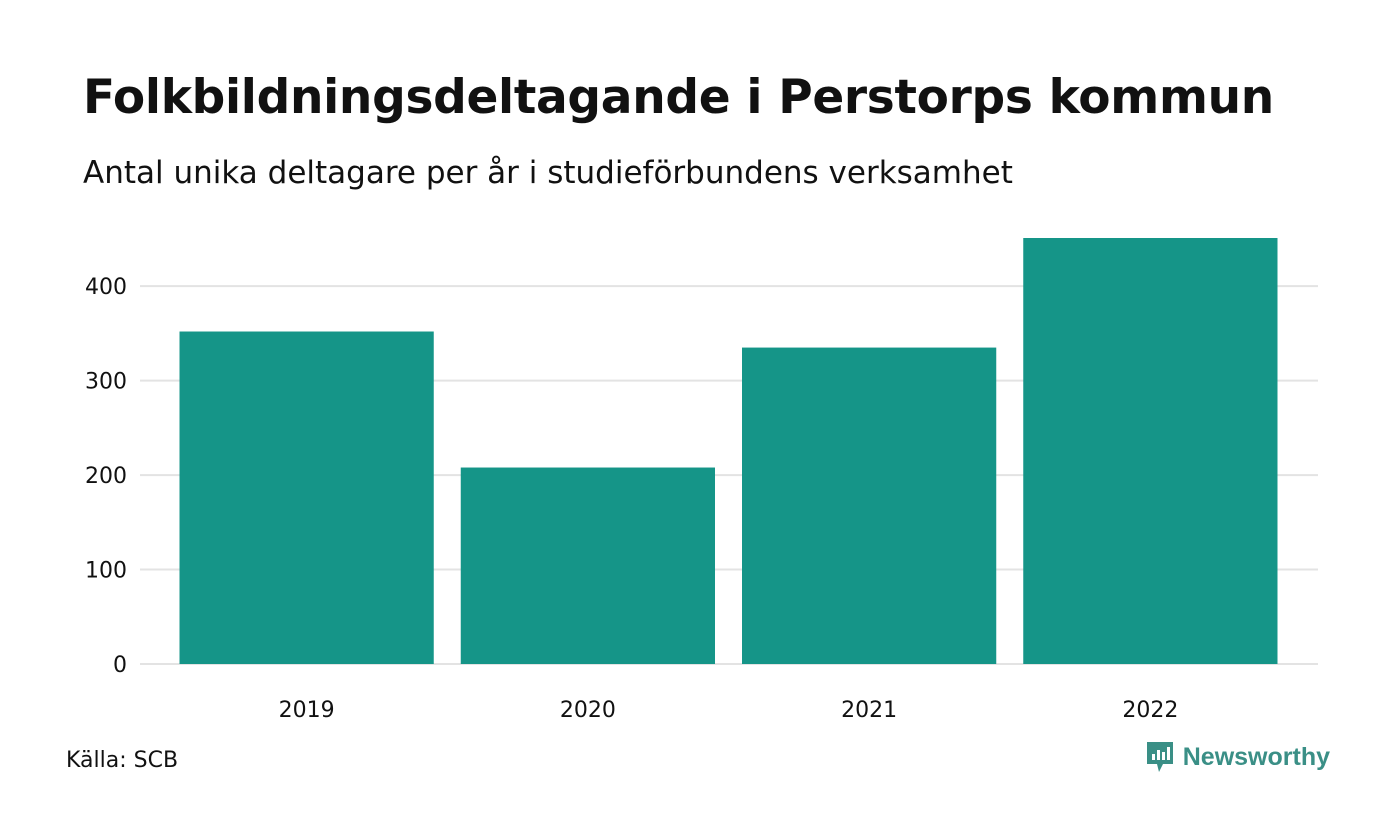 The width and height of the screenshot is (1400, 840). I want to click on bar-2020, so click(587, 565).